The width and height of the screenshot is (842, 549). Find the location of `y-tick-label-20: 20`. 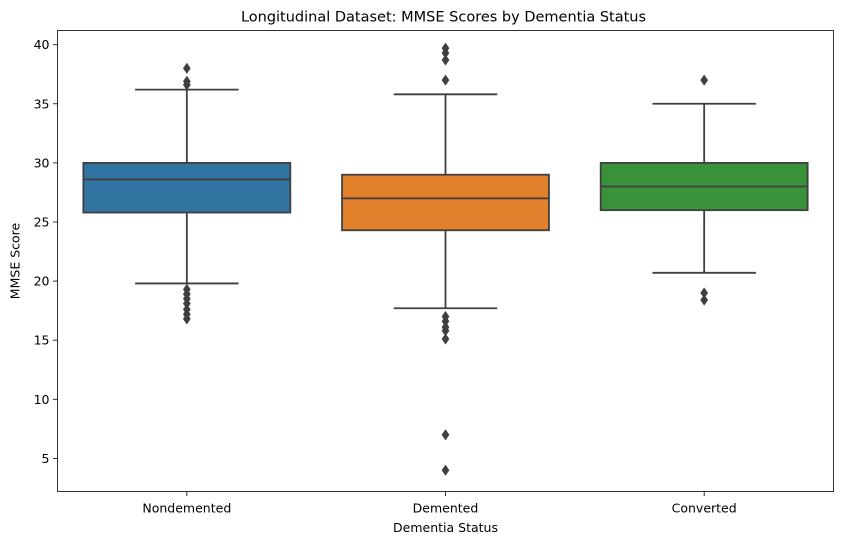

y-tick-label-20: 20 is located at coordinates (42, 281).